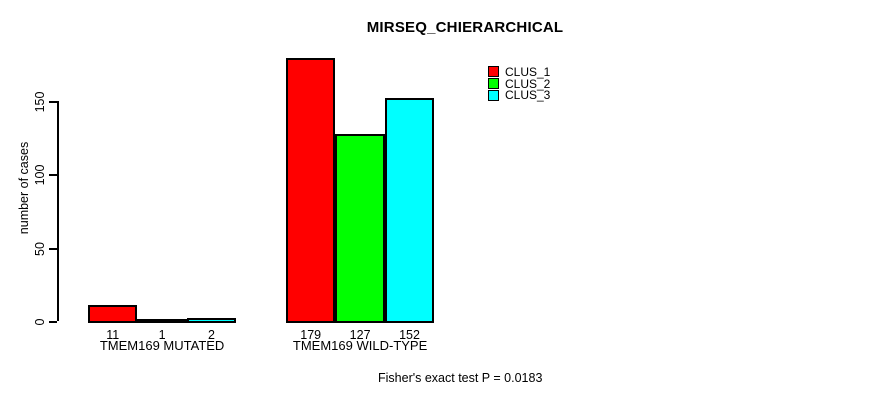  What do you see at coordinates (40, 102) in the screenshot?
I see `y-tick-label: 150` at bounding box center [40, 102].